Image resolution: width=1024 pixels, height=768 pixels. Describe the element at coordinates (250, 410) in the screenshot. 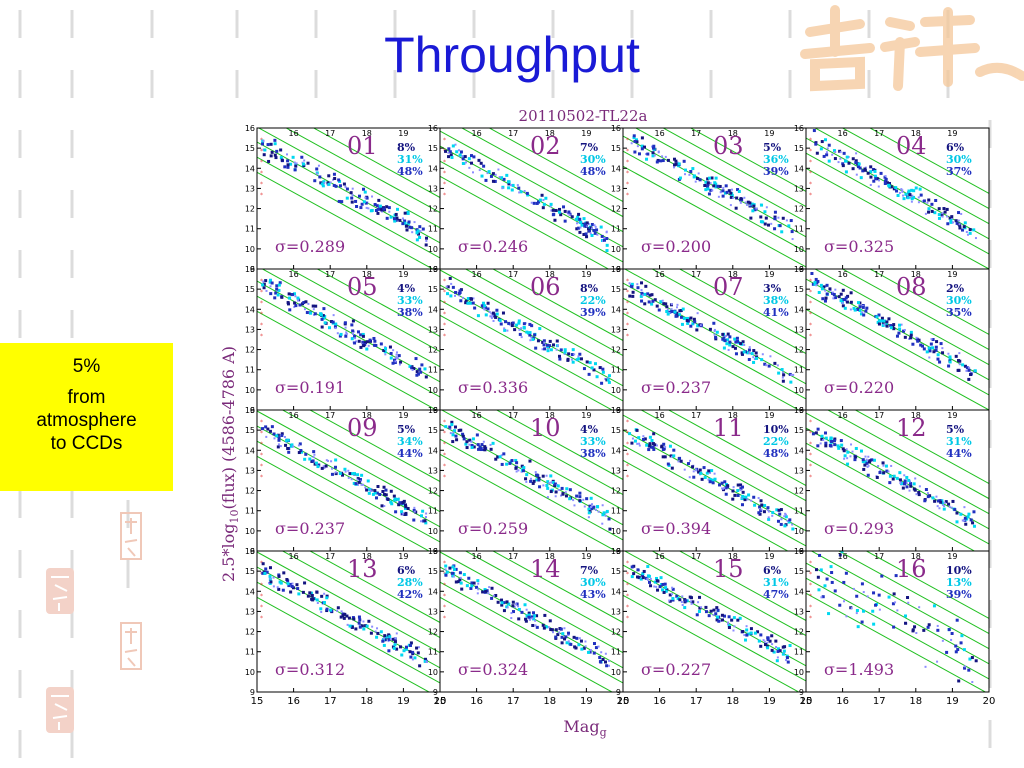

I see `y-tick-label: 16` at that location.